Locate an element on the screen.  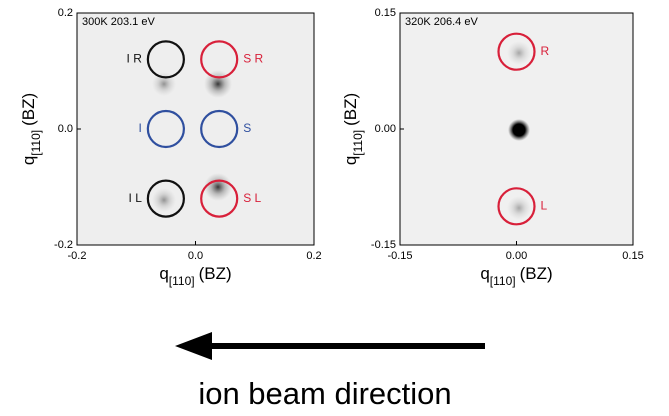
y-tick-label: -0.2 is located at coordinates (63, 245).